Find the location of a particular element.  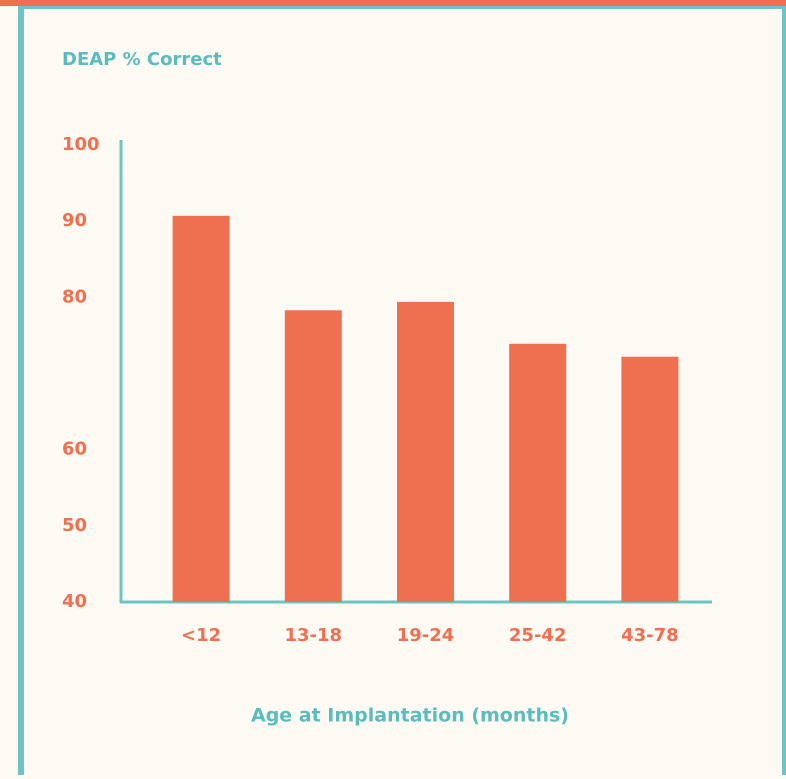

left-border is located at coordinates (21, 390).